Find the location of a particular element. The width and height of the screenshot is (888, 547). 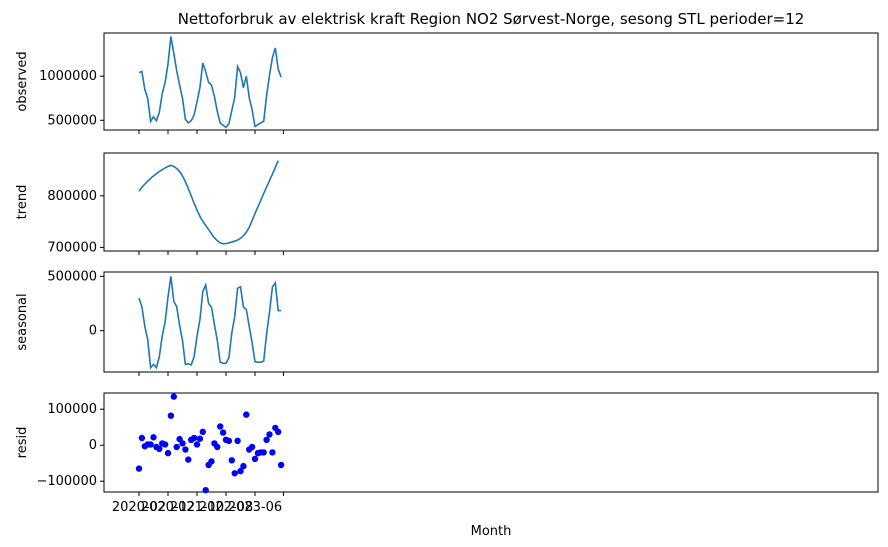

y-tick-label: 800000 is located at coordinates (72, 196).